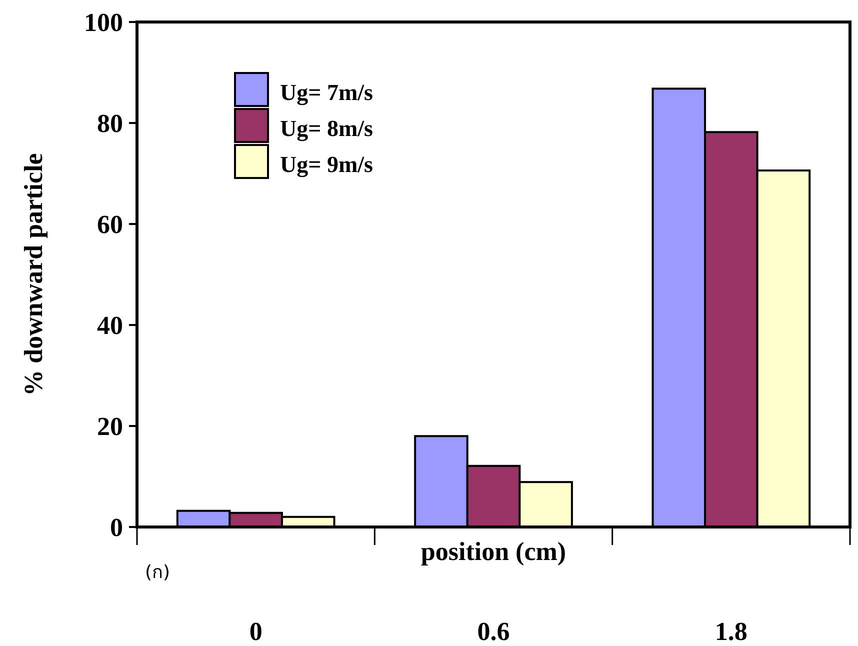 The width and height of the screenshot is (858, 646). I want to click on y-tick-label: 0, so click(116, 527).